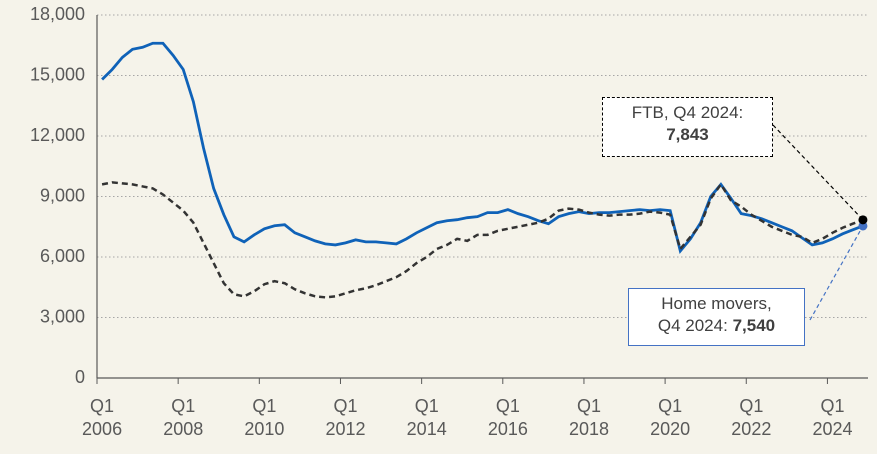 The height and width of the screenshot is (454, 877). What do you see at coordinates (507, 417) in the screenshot?
I see `x-tick-label: Q1 2016` at bounding box center [507, 417].